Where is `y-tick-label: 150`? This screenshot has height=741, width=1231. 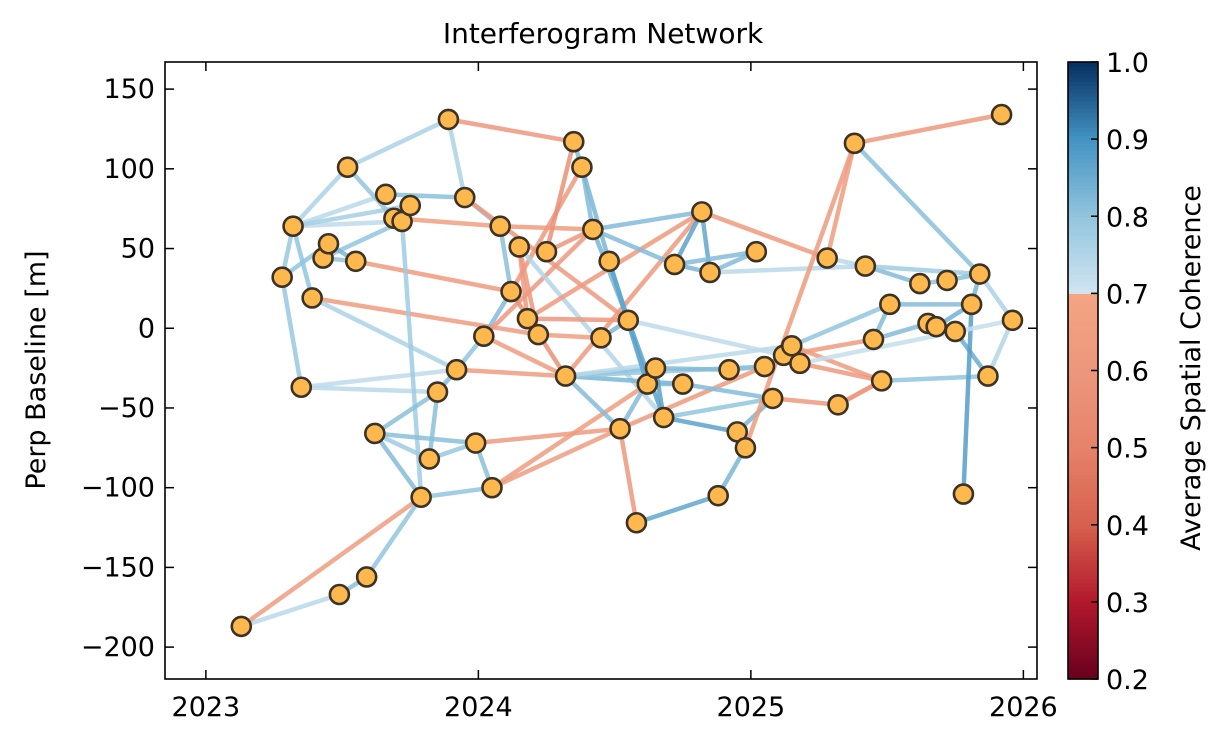
y-tick-label: 150 is located at coordinates (129, 89).